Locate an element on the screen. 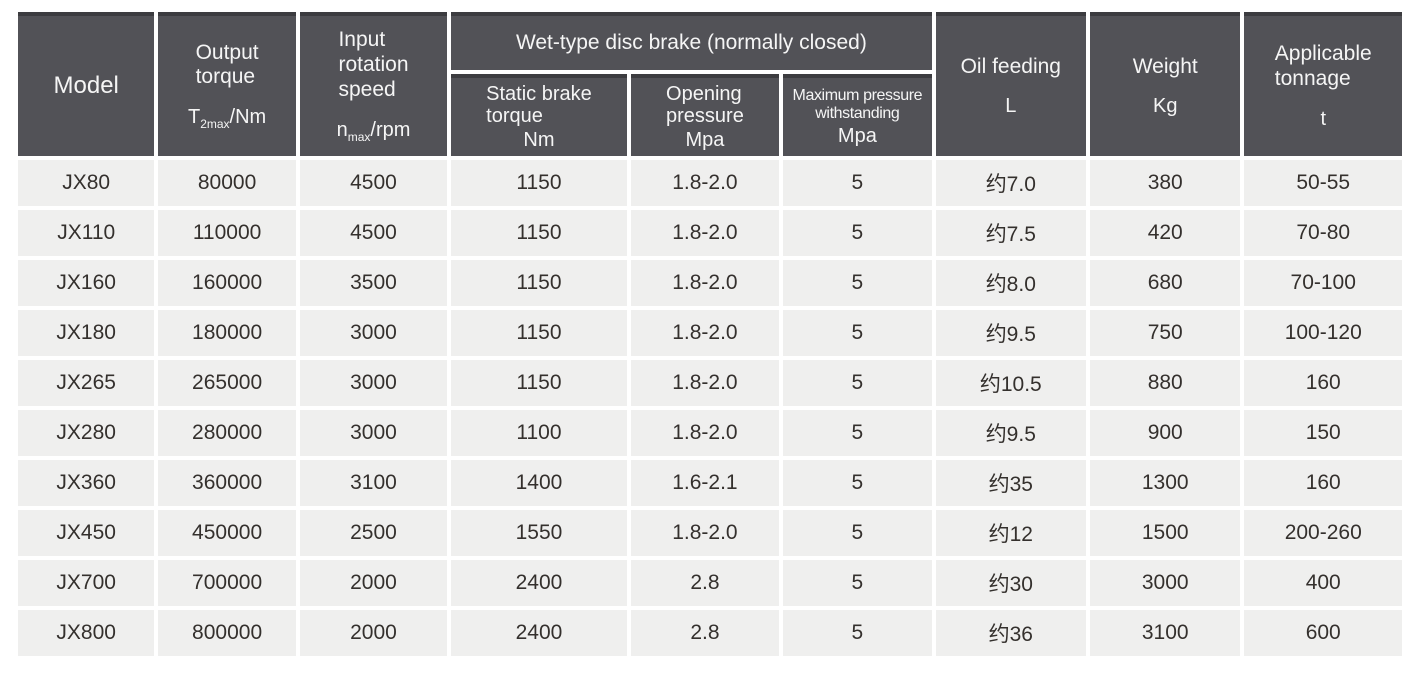 This screenshot has width=1423, height=685. table-cell: 800000 is located at coordinates (227, 633).